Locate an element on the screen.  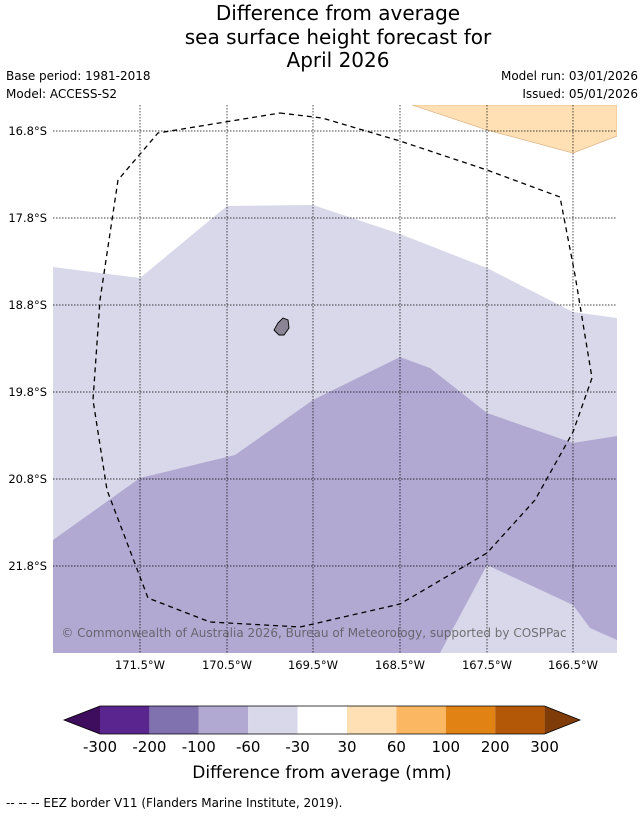
lon-label: 170.5°W is located at coordinates (227, 665).